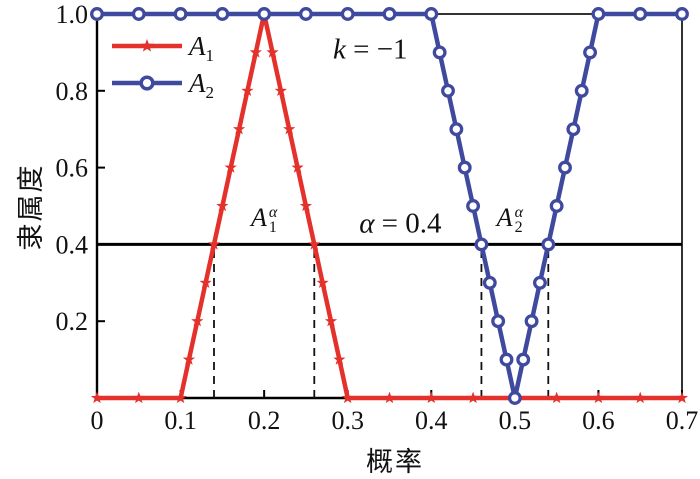 Image resolution: width=700 pixels, height=479 pixels. I want to click on x-tick-label: 0, so click(97, 420).